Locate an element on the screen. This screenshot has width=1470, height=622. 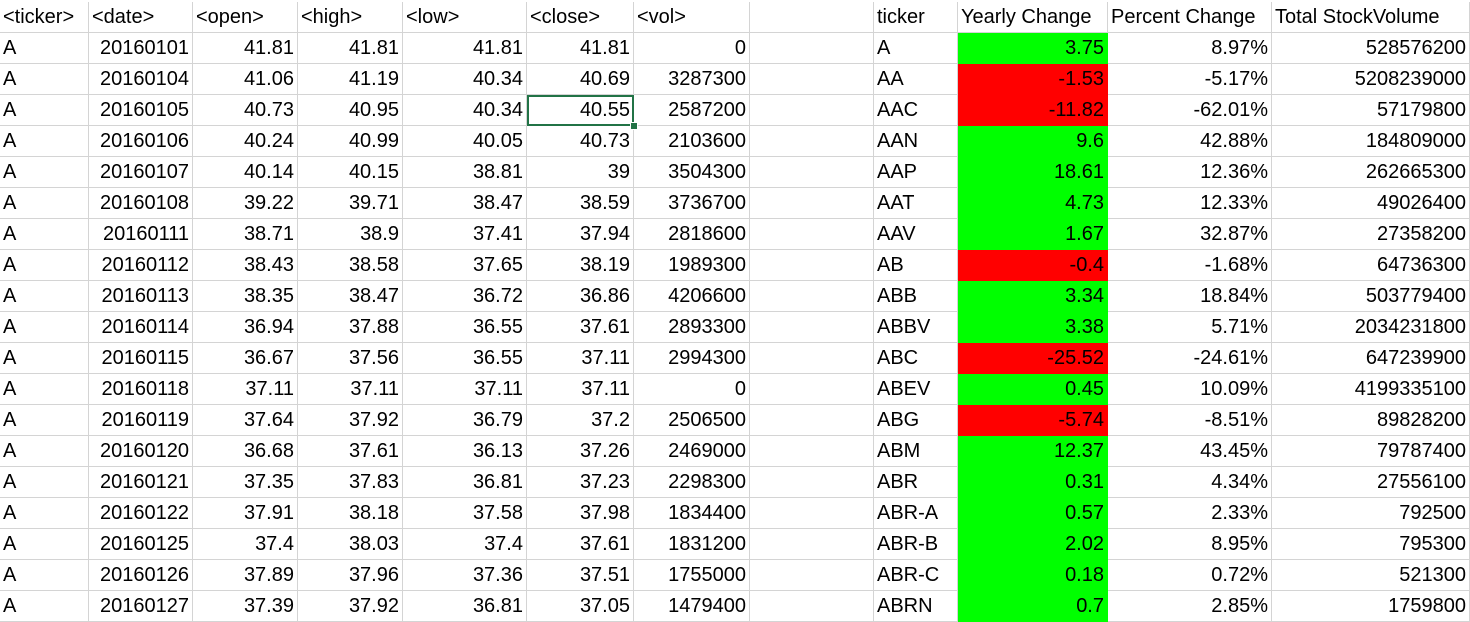
cell-high: 40.99 is located at coordinates (350, 141).